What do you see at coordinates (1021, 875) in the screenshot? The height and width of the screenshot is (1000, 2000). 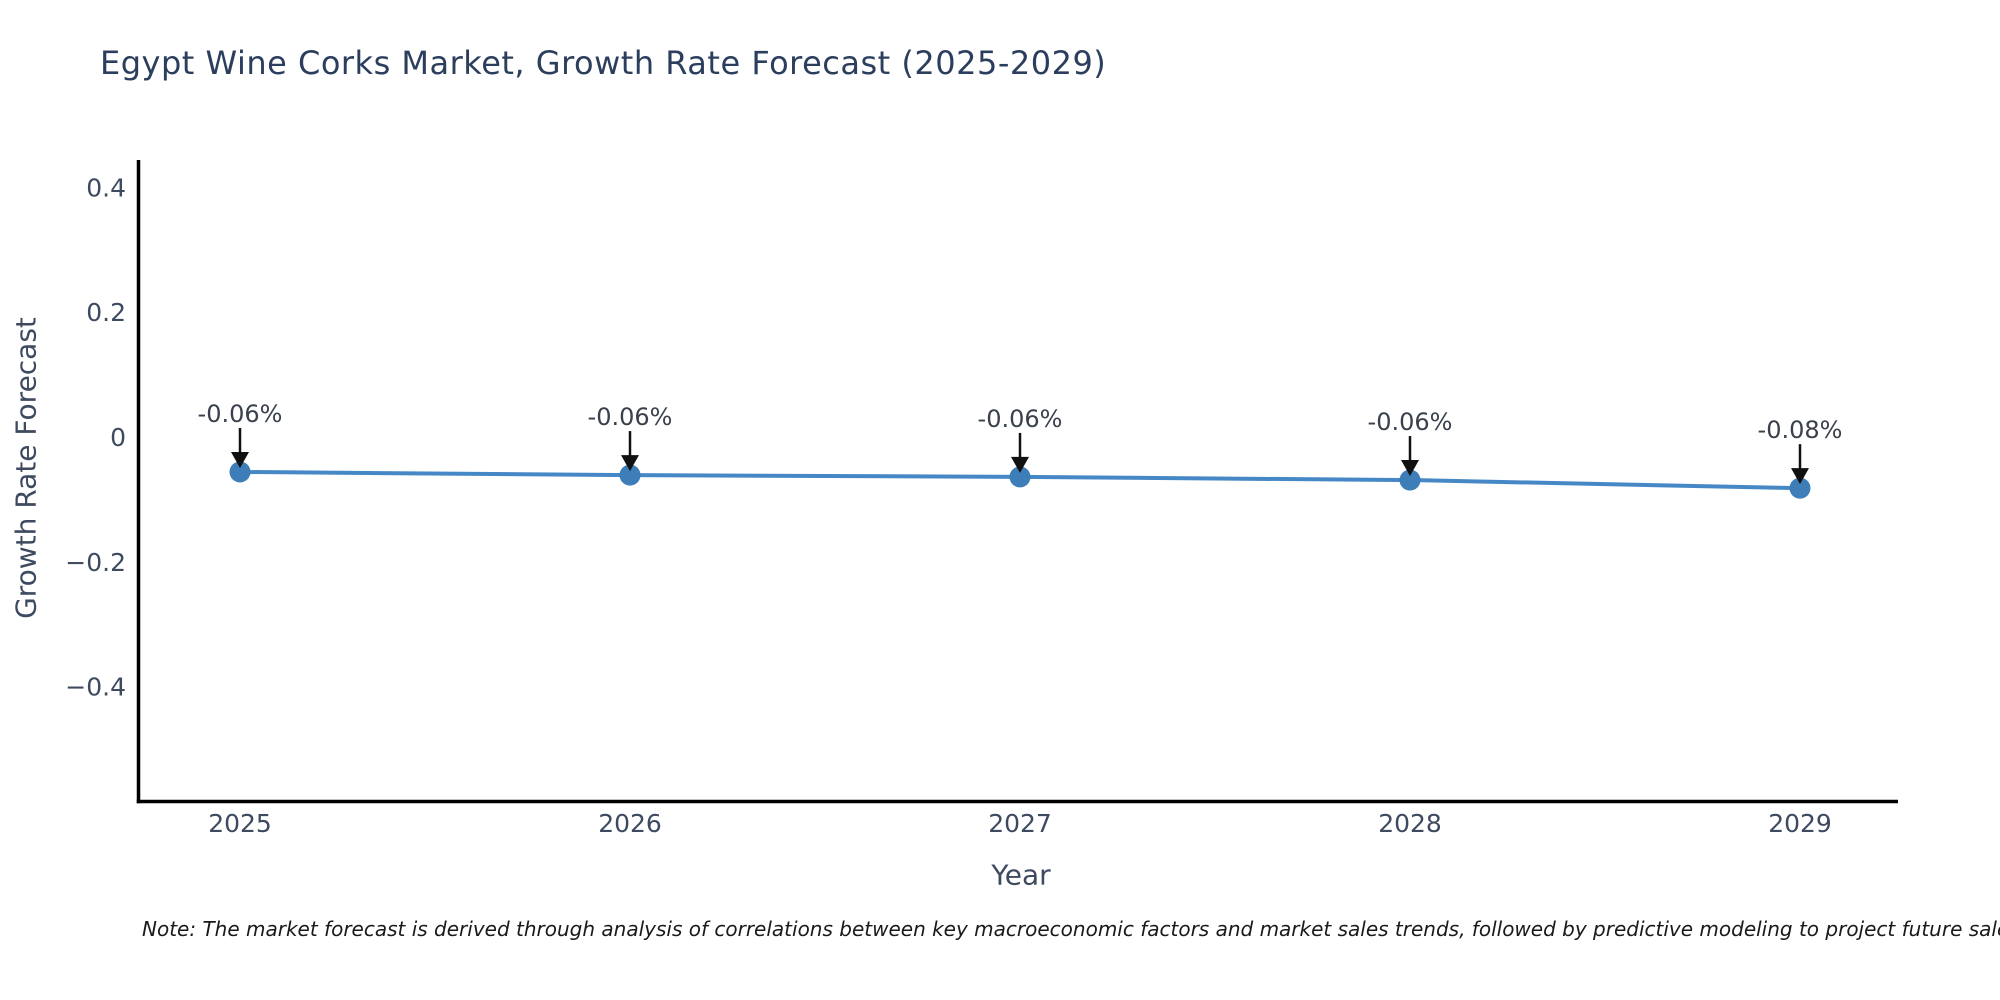 I see `x-axis-title: Year` at bounding box center [1021, 875].